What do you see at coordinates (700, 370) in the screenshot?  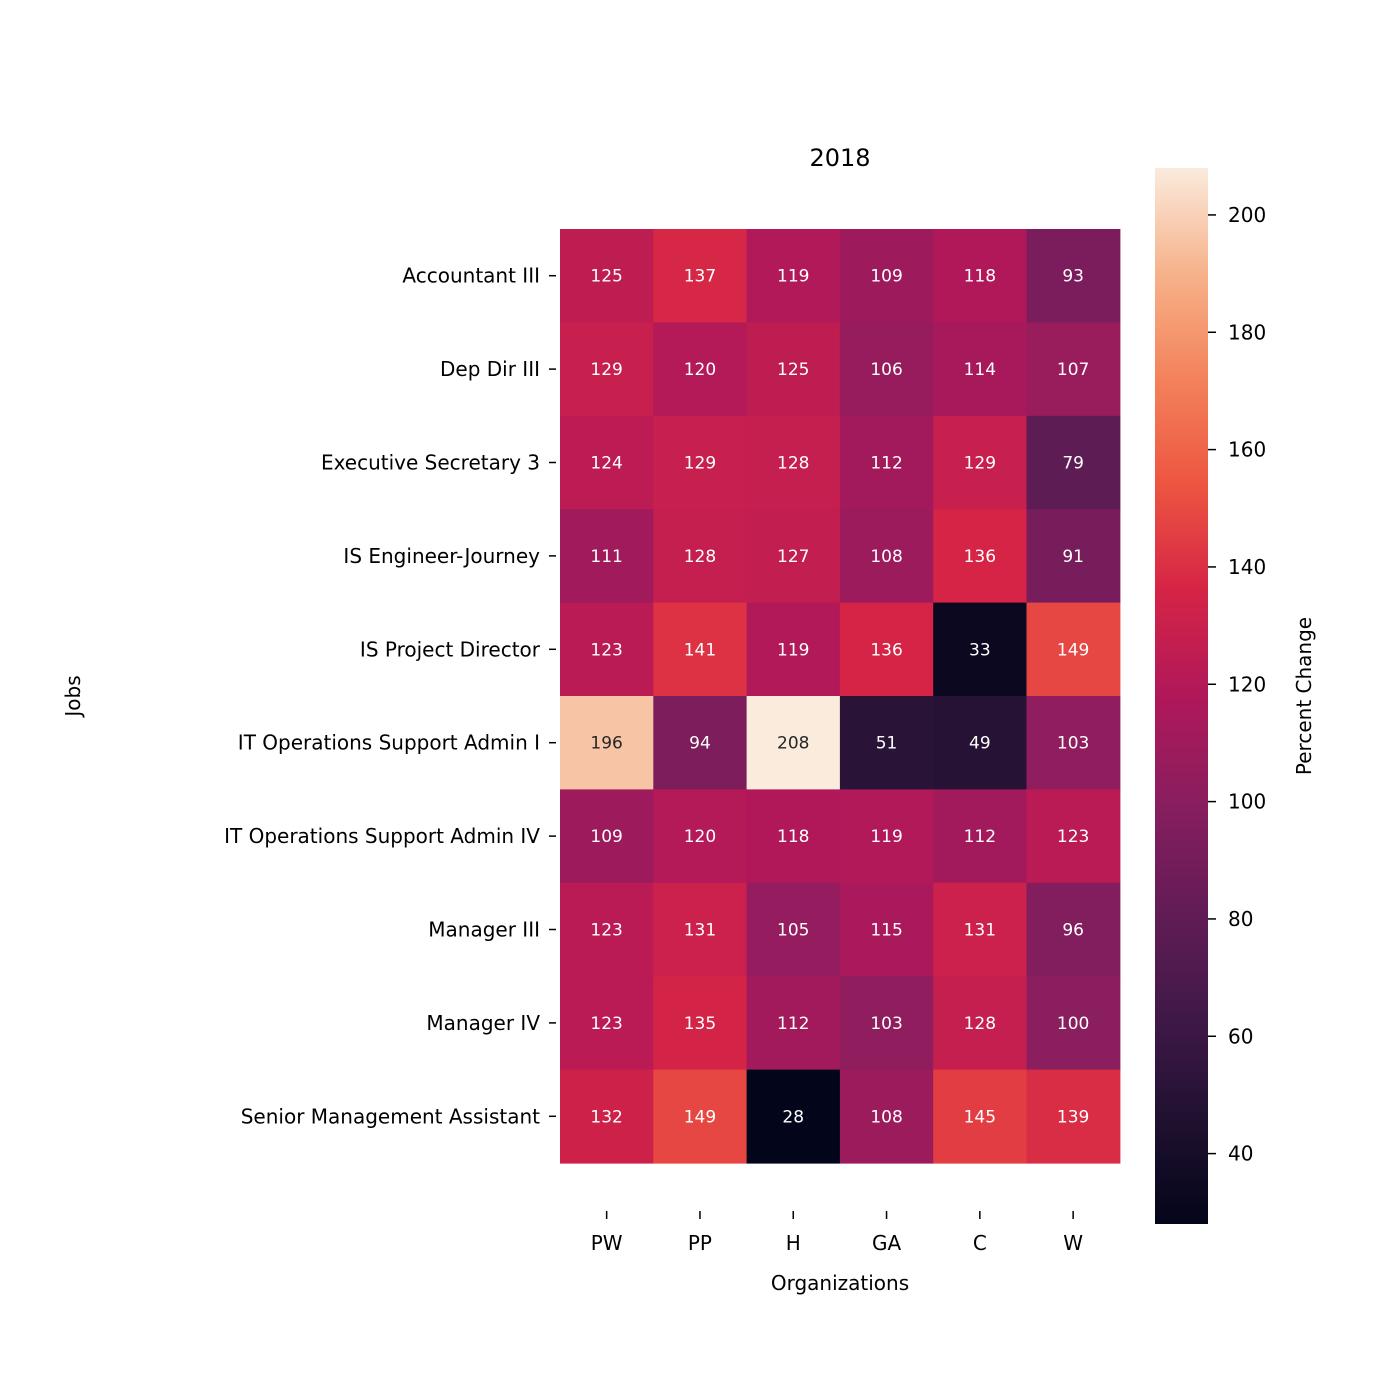 I see `cell-value-label: 120` at bounding box center [700, 370].